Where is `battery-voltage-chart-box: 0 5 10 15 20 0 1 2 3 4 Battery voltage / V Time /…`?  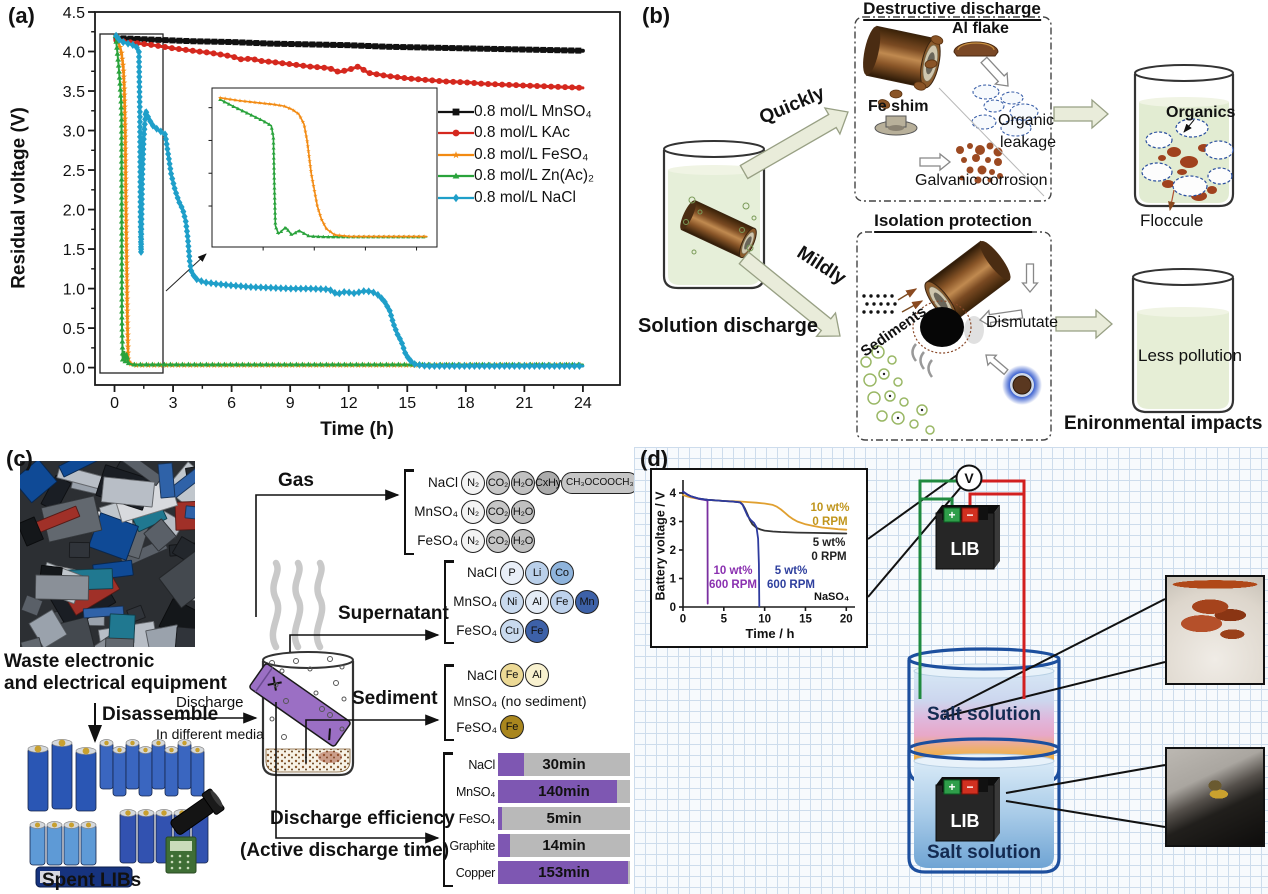
battery-voltage-chart-box: 0 5 10 15 20 0 1 2 3 4 Battery voltage / V Time /… is located at coordinates (759, 558).